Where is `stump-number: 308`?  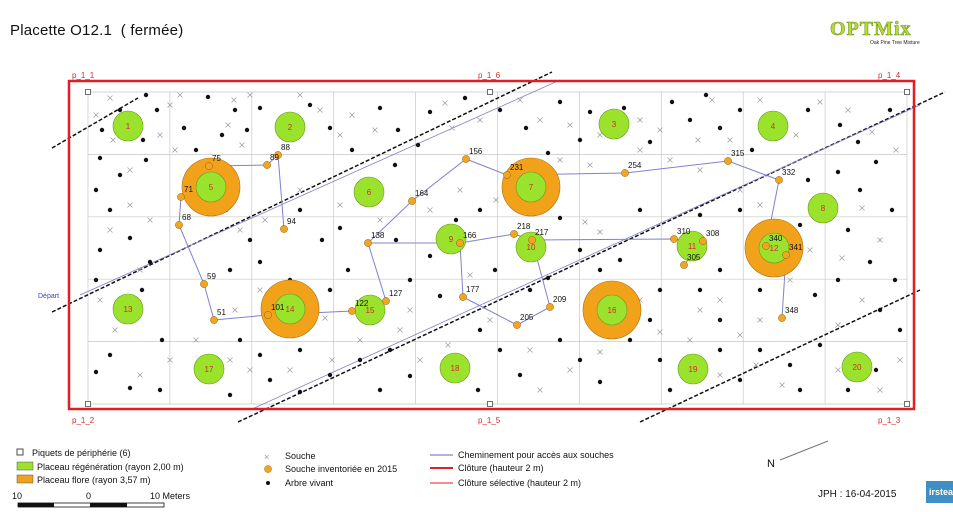
stump-number: 308 is located at coordinates (713, 233).